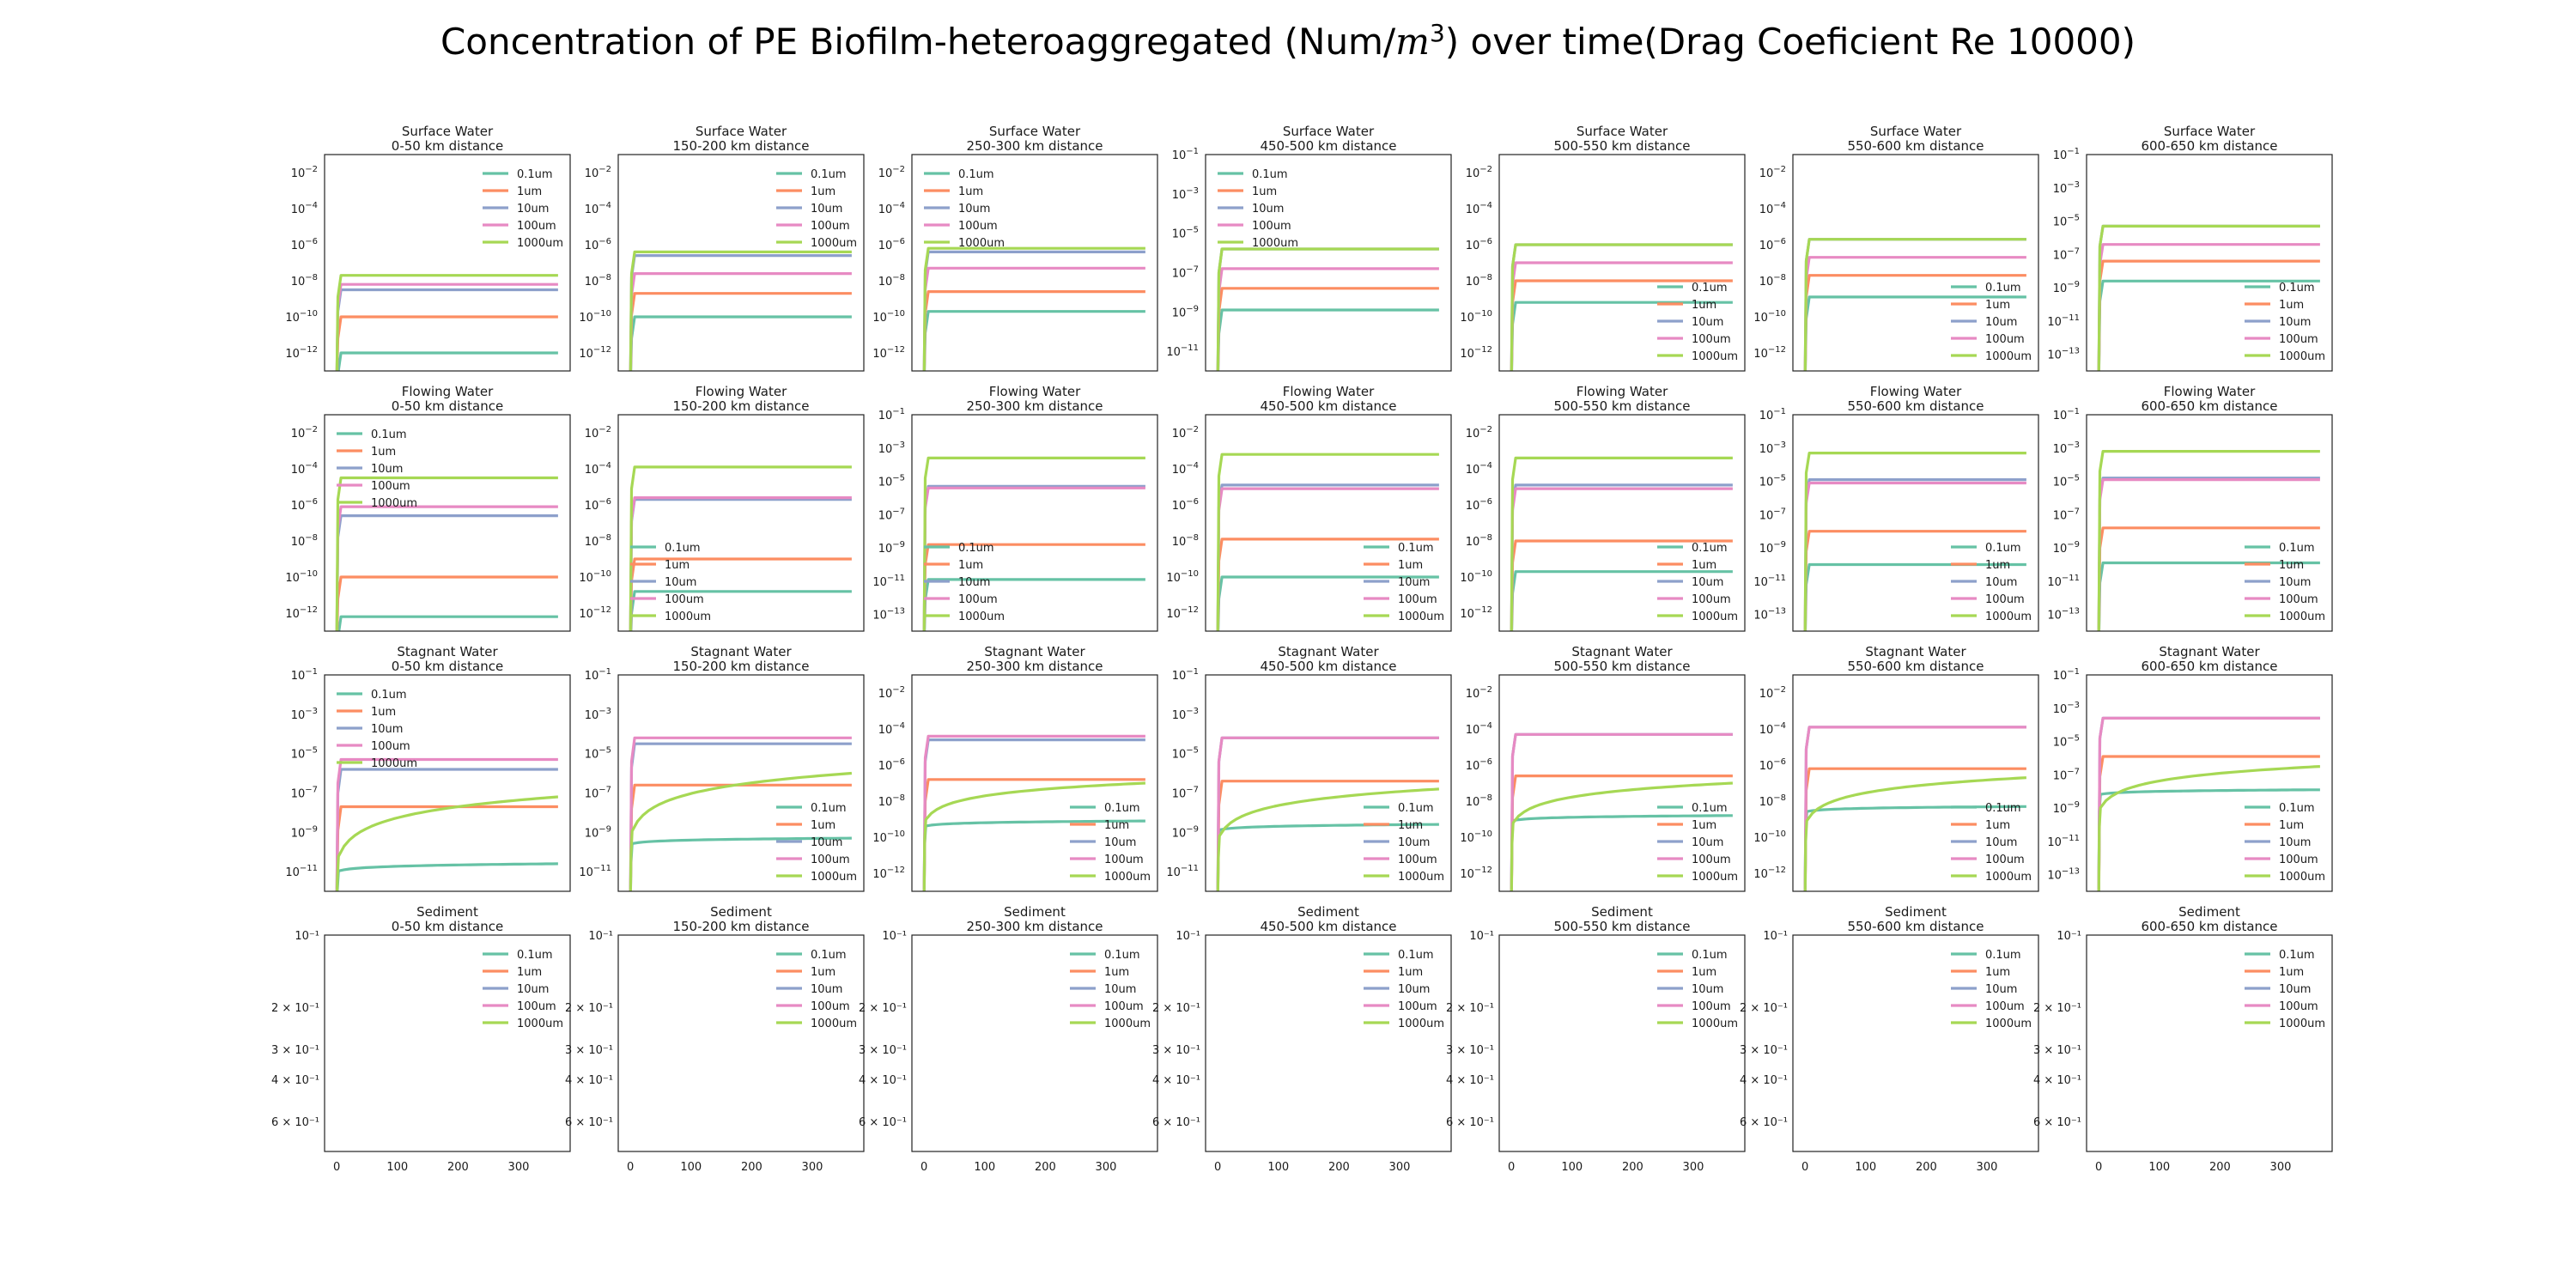  What do you see at coordinates (1621, 666) in the screenshot?
I see `panel-subtitle: 500-550 km distance` at bounding box center [1621, 666].